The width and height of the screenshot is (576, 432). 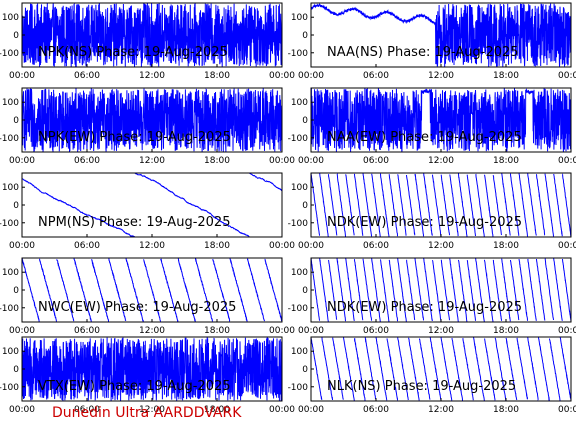 I want to click on panel-title: NWC(EW) Phase: 19-Aug-2025, so click(x=137, y=307).